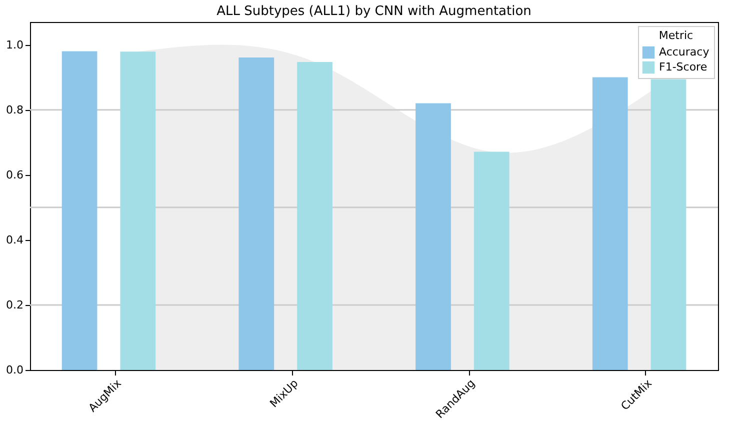 The width and height of the screenshot is (730, 430). Describe the element at coordinates (676, 35) in the screenshot. I see `legend-title: Metric` at that location.